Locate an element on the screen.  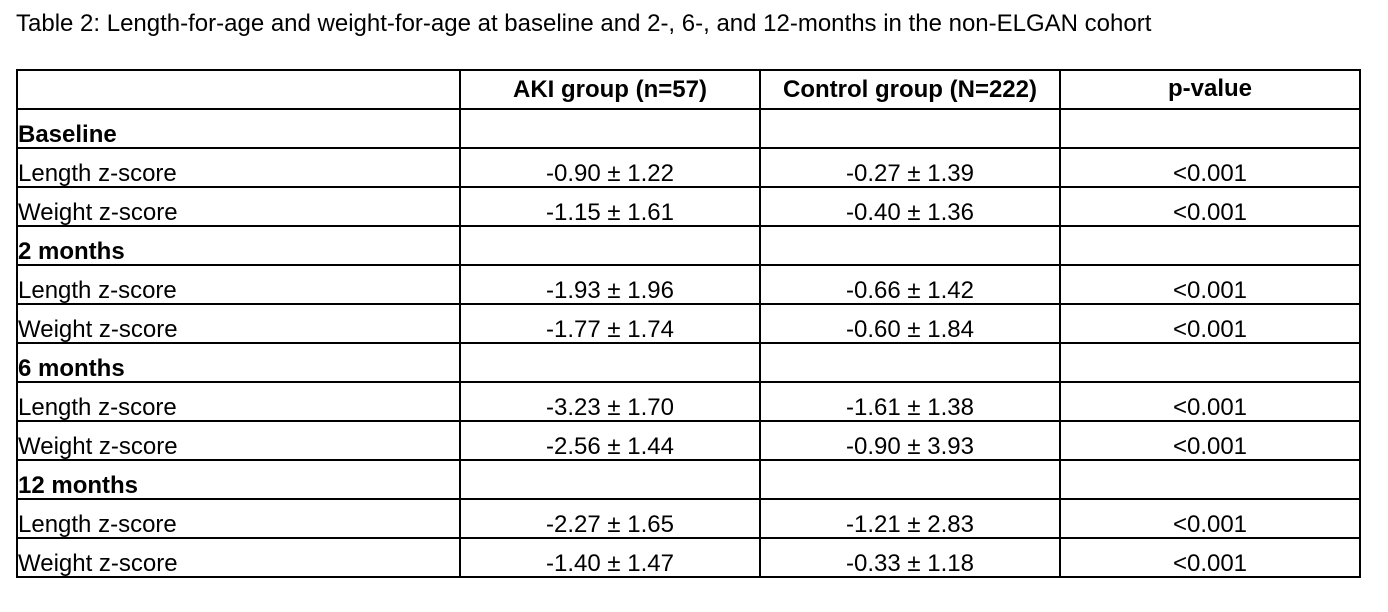
header-cell-p-value: p-value is located at coordinates (1210, 89).